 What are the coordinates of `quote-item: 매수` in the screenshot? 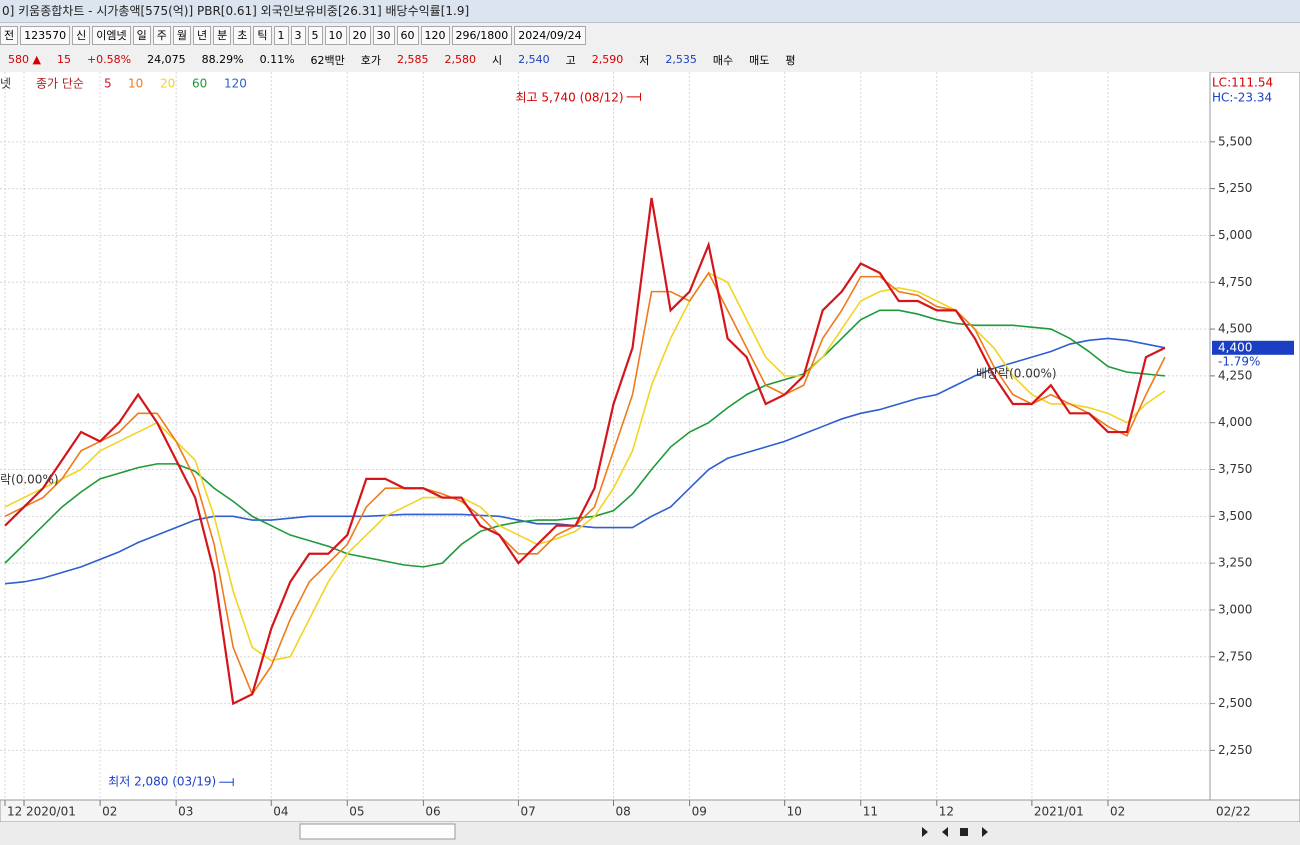 It's located at (723, 60).